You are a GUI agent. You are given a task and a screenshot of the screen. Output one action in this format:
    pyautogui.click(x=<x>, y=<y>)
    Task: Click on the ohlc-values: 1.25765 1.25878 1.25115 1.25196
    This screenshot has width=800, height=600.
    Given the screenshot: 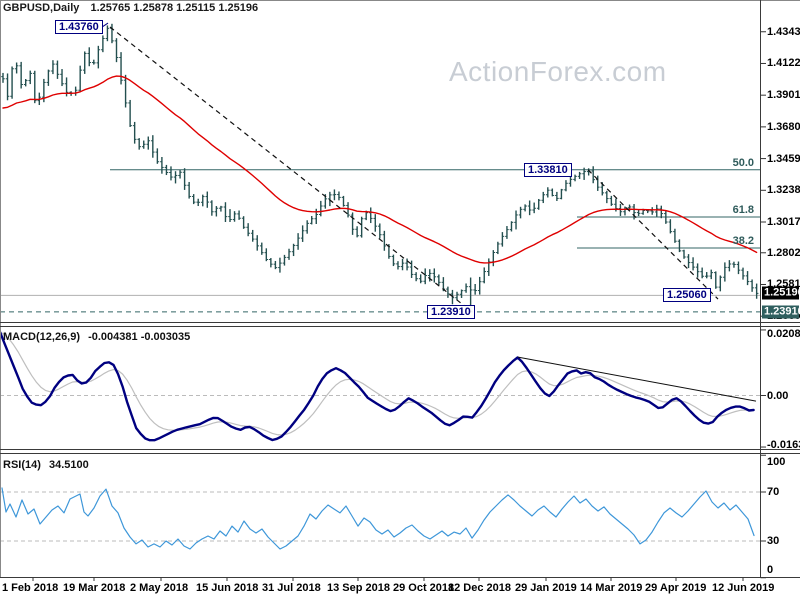 What is the action you would take?
    pyautogui.click(x=174, y=8)
    